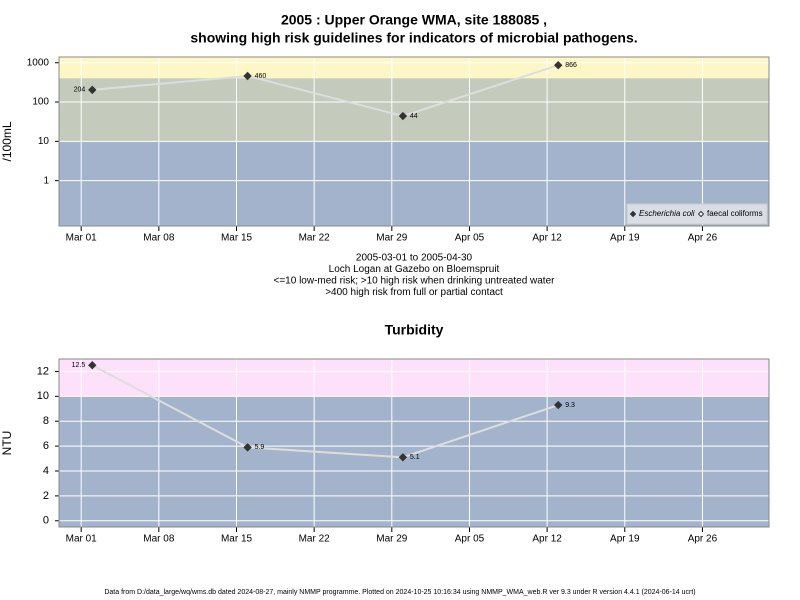 Image resolution: width=800 pixels, height=600 pixels. I want to click on data-label: 5.9, so click(260, 447).